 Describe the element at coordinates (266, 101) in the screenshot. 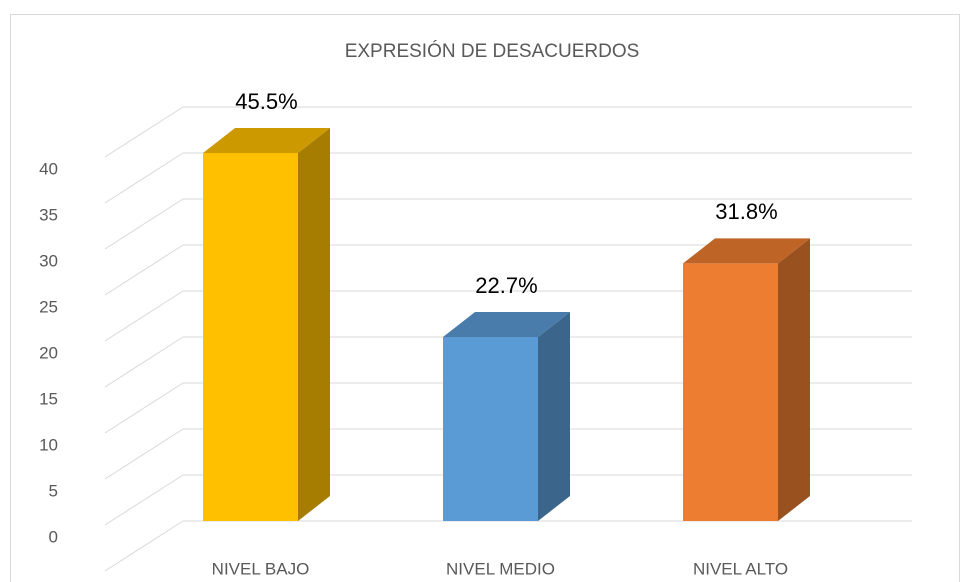

I see `data-label: 45.5%` at that location.